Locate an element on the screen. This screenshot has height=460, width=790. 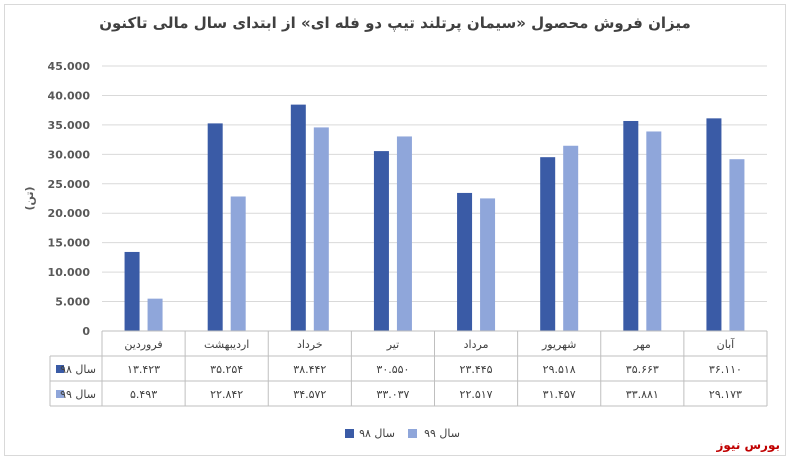
table-series-name: سال ۹۹ is located at coordinates (78, 394).